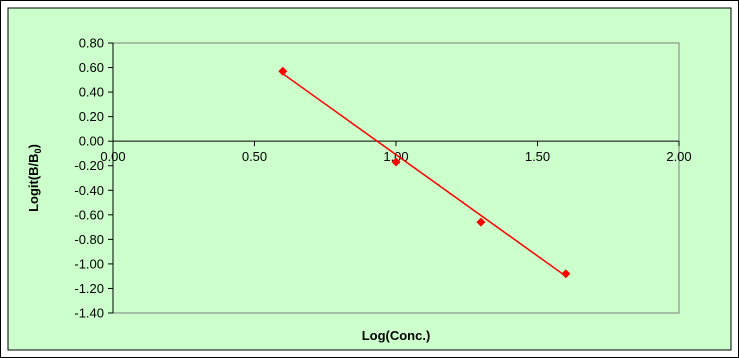 This screenshot has height=358, width=739. Describe the element at coordinates (91, 67) in the screenshot. I see `y-tick-label: 0.60` at that location.